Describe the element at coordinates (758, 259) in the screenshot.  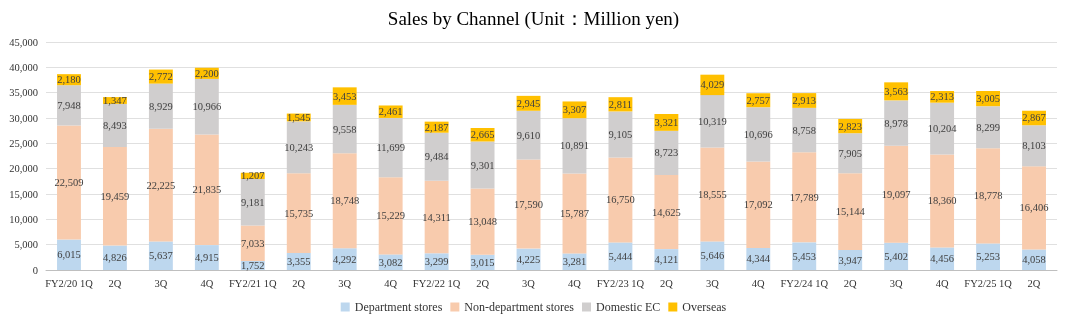
I see `data-label: 4,344` at that location.